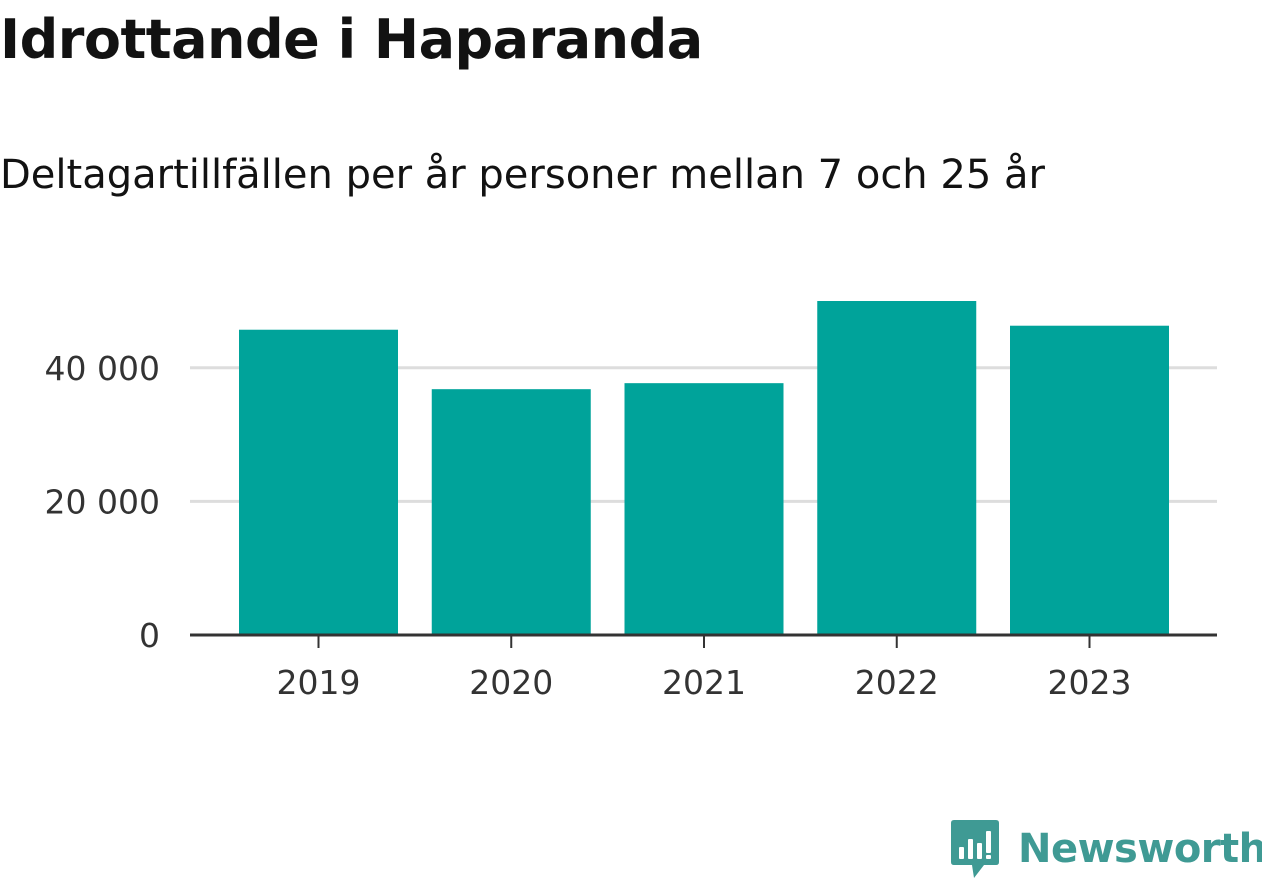  Describe the element at coordinates (318, 482) in the screenshot. I see `bar-2019` at that location.